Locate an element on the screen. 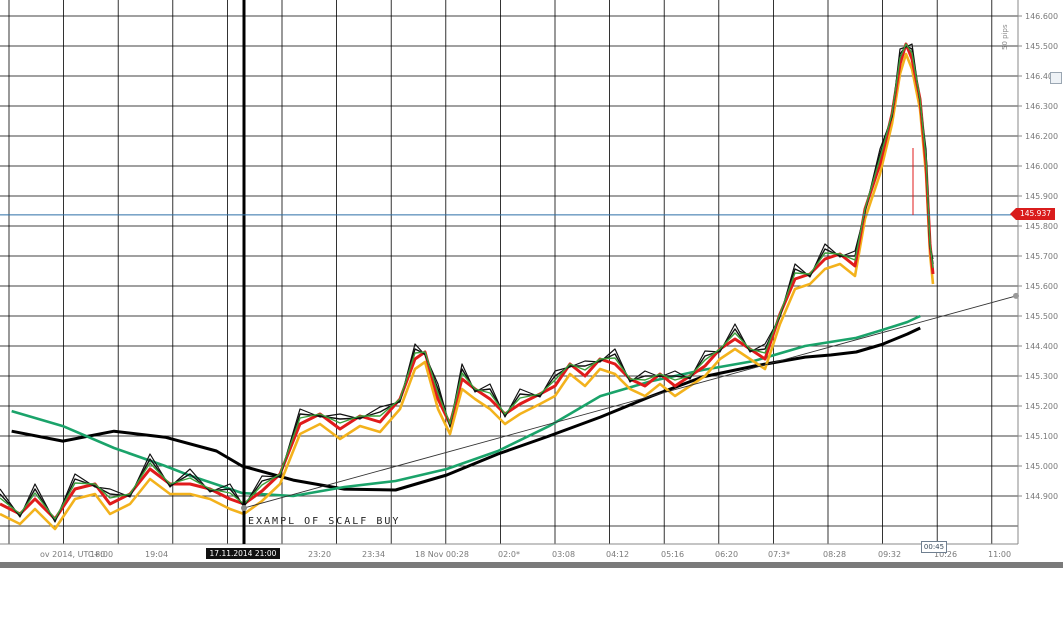 This screenshot has width=1063, height=640. x-tick-label: 23:20 is located at coordinates (319, 554).